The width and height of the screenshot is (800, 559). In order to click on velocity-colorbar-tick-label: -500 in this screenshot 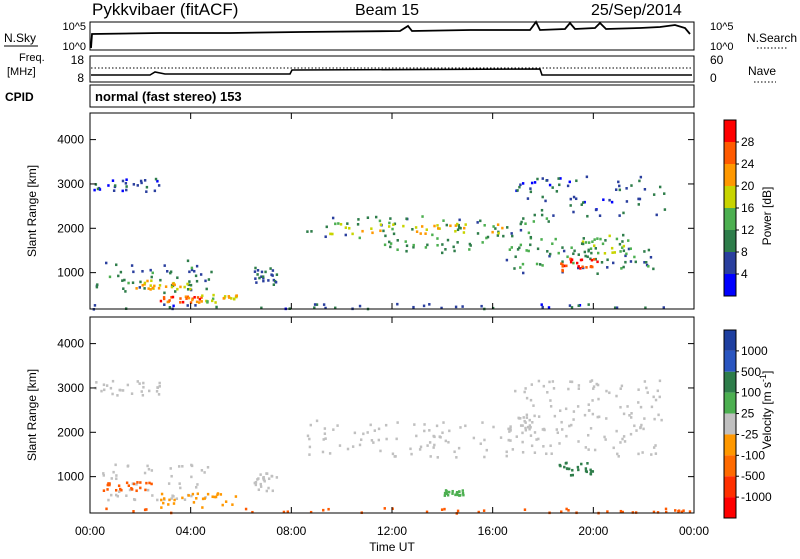, I will do `click(753, 476)`.